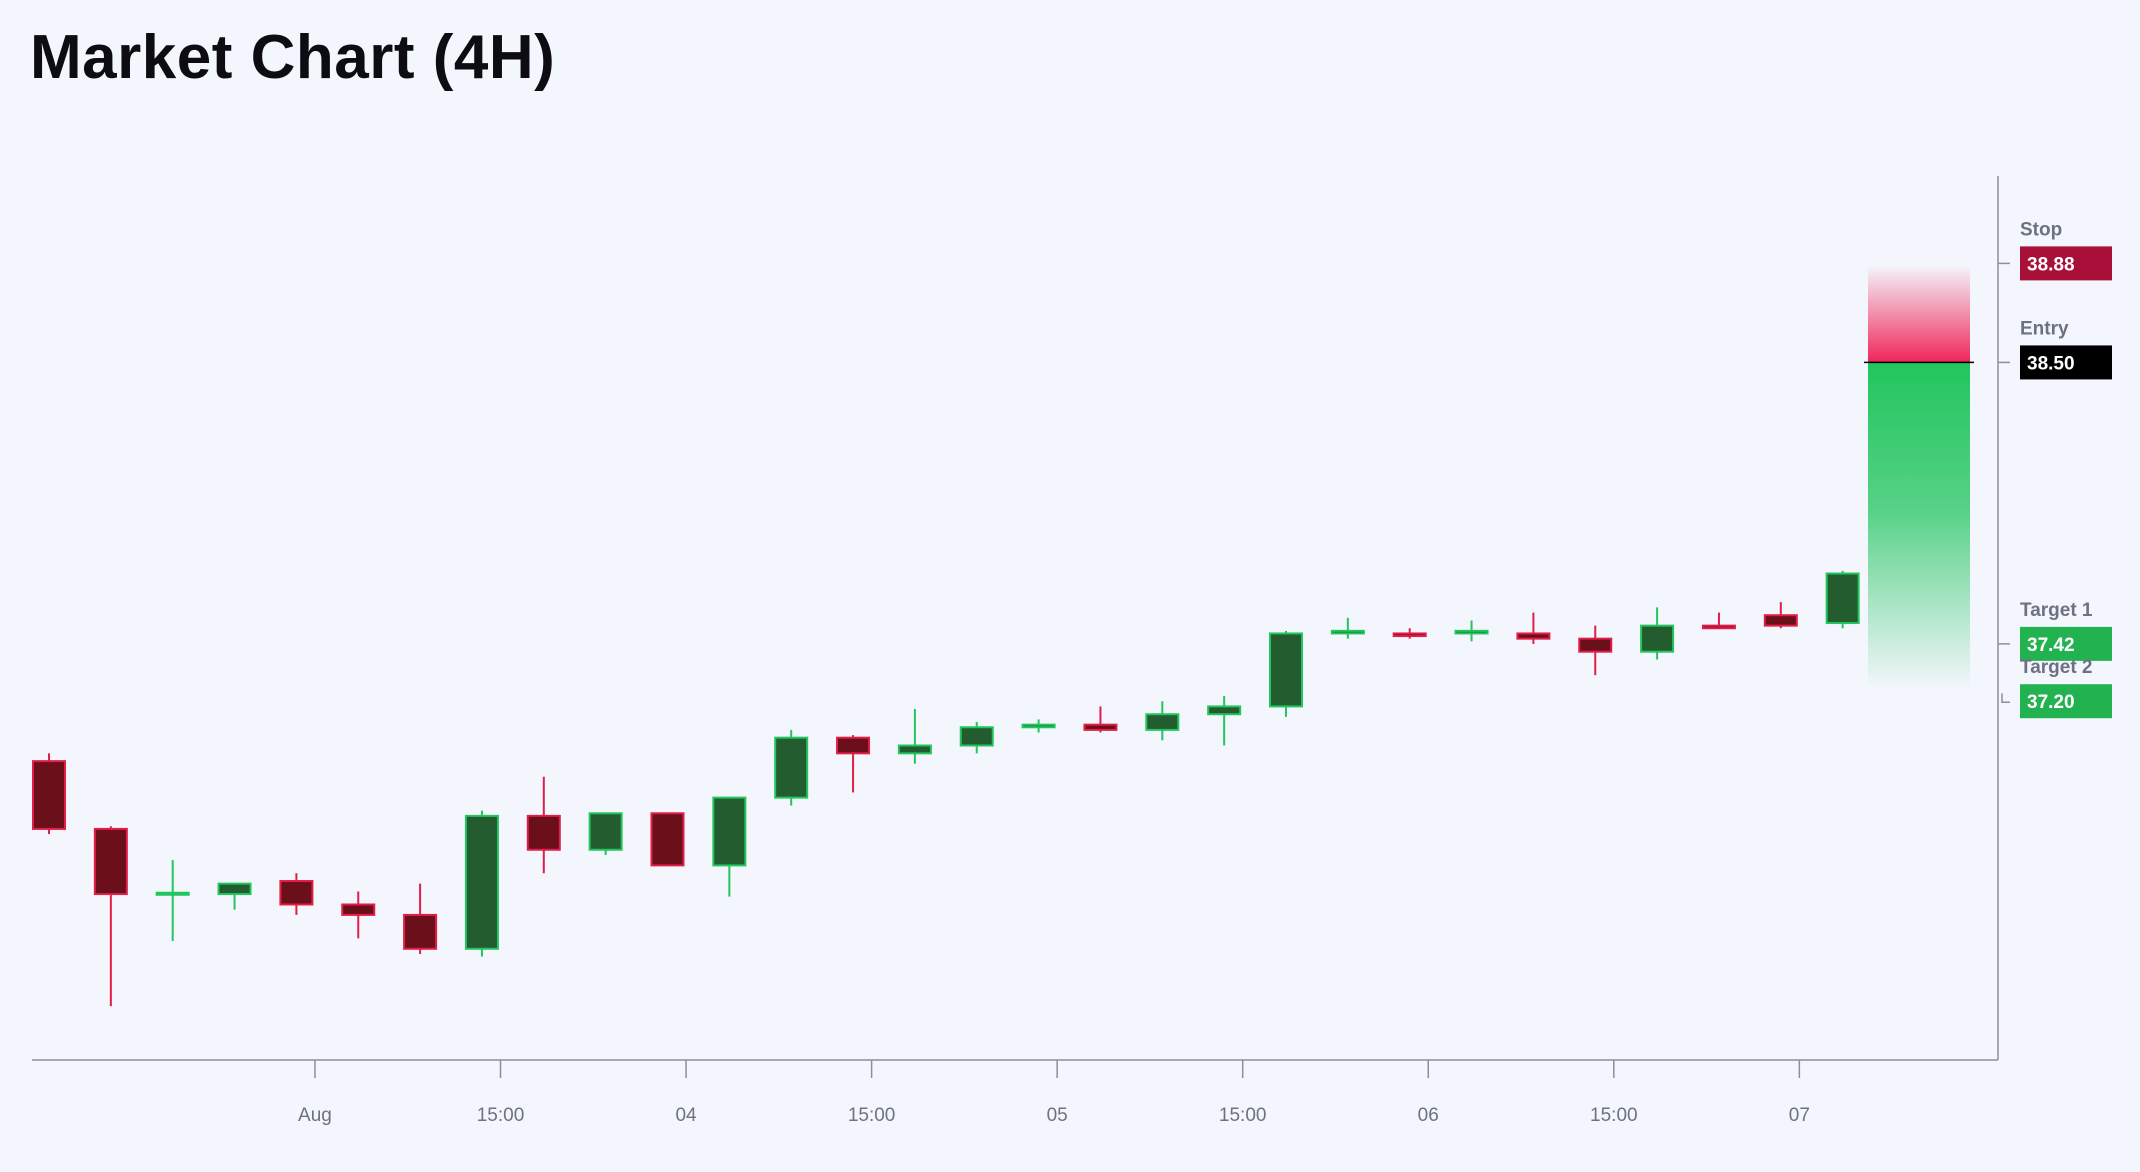 The height and width of the screenshot is (1172, 2140). Describe the element at coordinates (2041, 229) in the screenshot. I see `level-label: Stop` at that location.